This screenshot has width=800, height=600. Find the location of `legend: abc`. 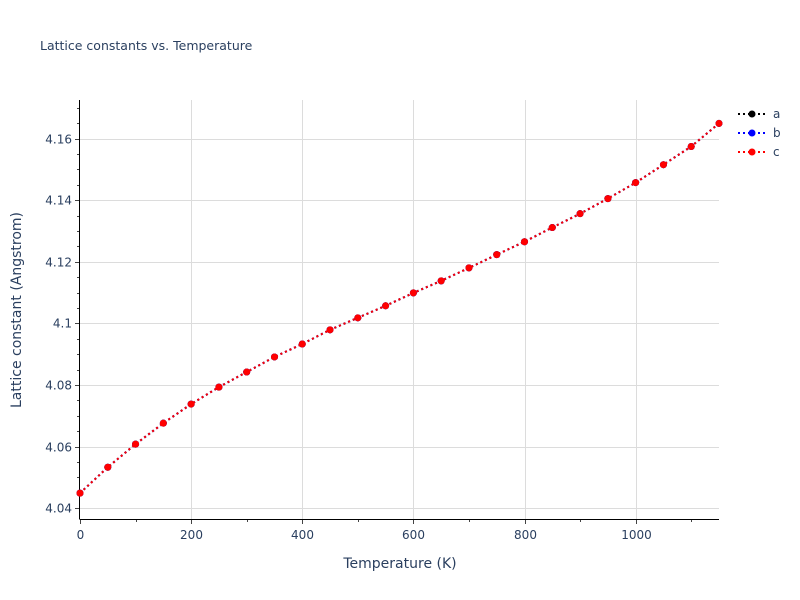

legend: abc is located at coordinates (759, 133).